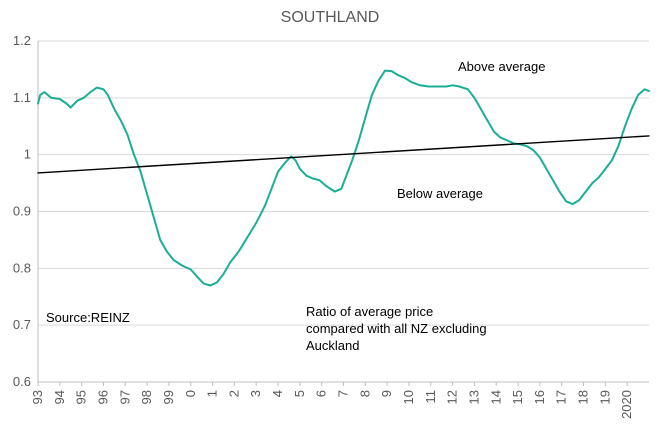 The height and width of the screenshot is (430, 659). Describe the element at coordinates (22, 267) in the screenshot. I see `y-tick-label: 0.8` at that location.